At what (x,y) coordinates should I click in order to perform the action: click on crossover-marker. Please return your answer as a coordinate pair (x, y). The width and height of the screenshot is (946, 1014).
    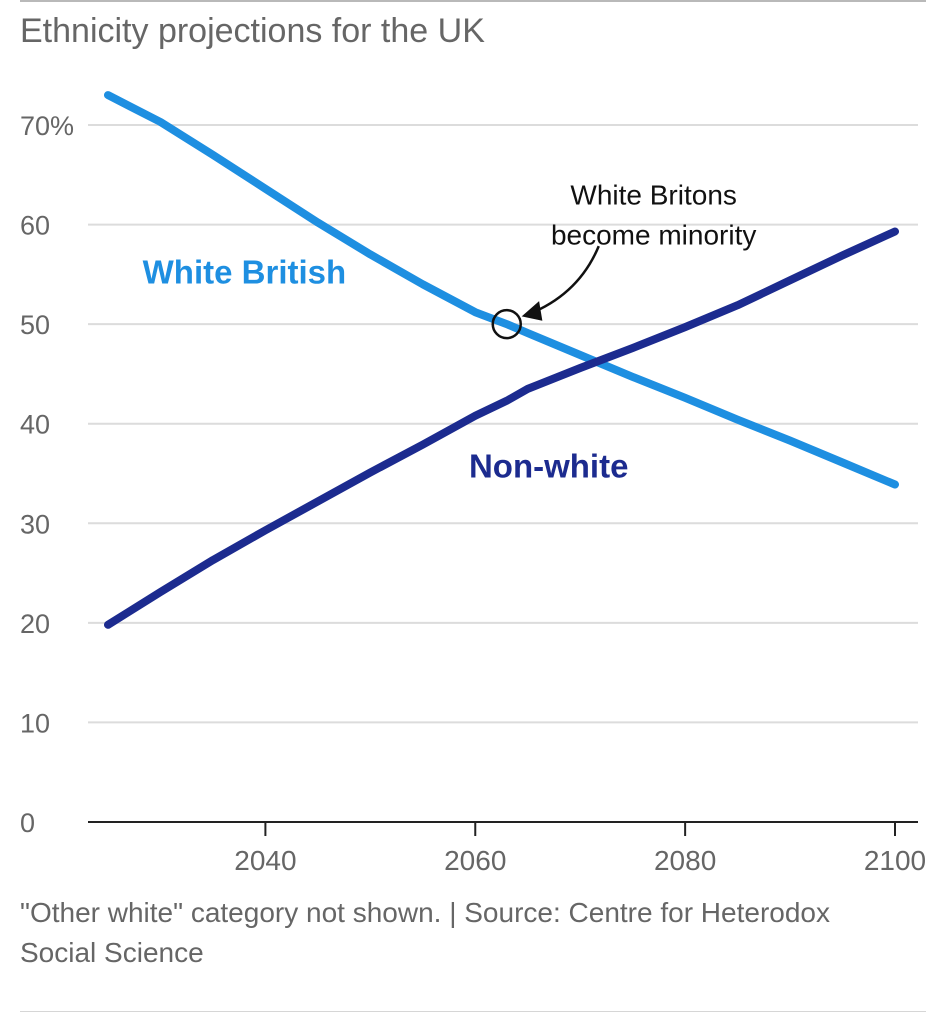
    Looking at the image, I should click on (506, 324).